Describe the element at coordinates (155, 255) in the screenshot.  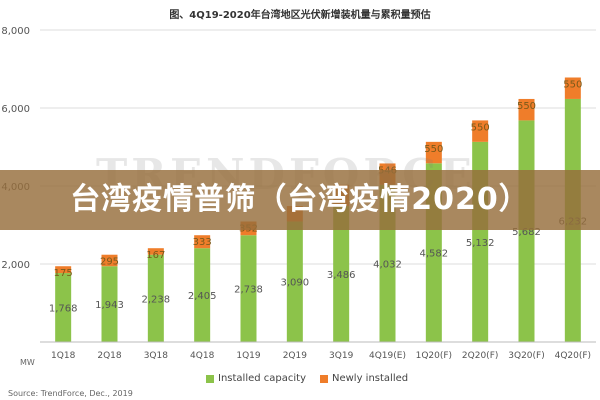
I see `data-label-newly: 167` at that location.